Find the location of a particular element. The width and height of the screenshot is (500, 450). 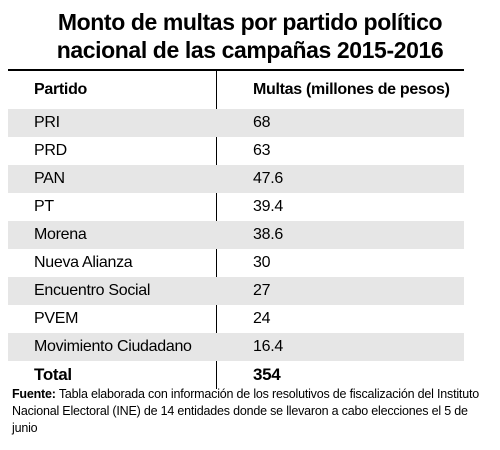

party-name: PT is located at coordinates (44, 206).